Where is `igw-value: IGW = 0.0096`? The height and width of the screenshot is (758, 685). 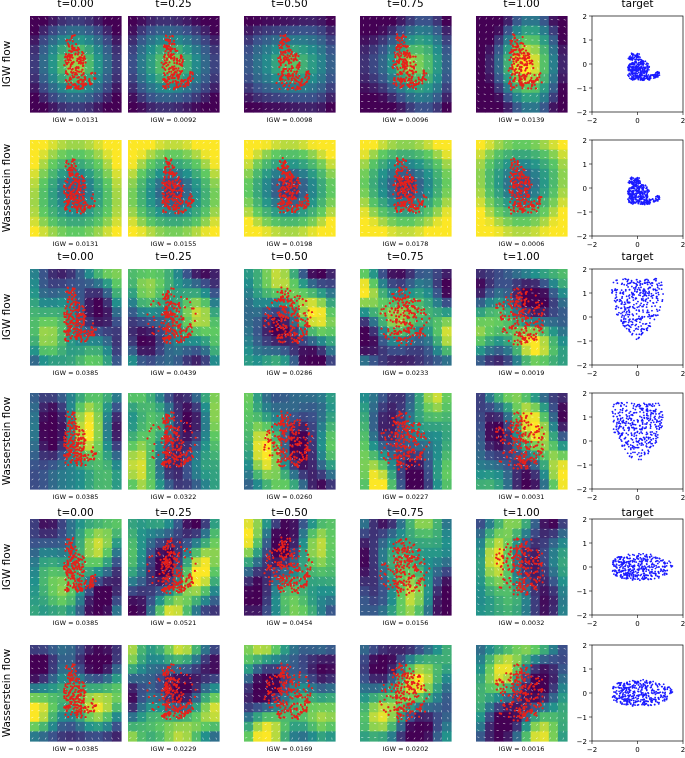
igw-value: IGW = 0.0096 is located at coordinates (406, 120).